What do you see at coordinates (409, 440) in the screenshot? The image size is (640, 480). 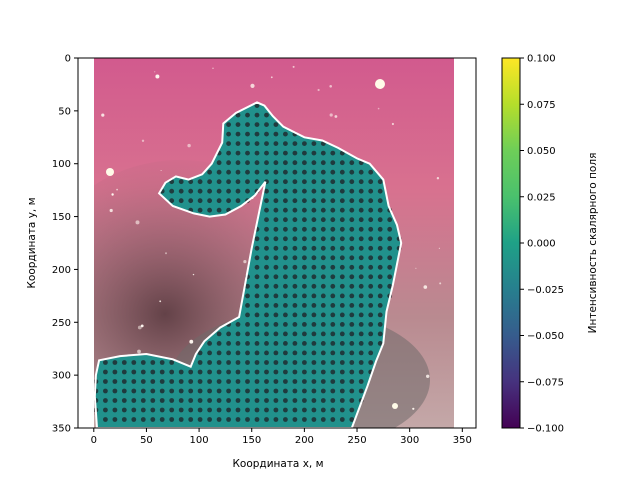 I see `x-tick-label: 300` at bounding box center [409, 440].